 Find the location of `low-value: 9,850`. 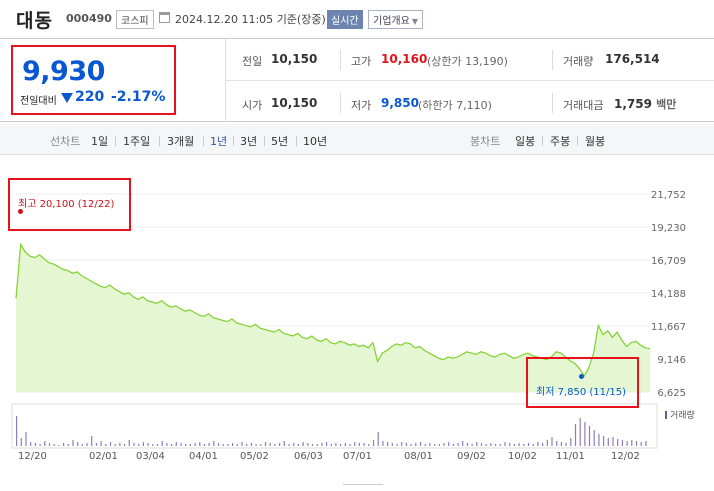

low-value: 9,850 is located at coordinates (400, 103).